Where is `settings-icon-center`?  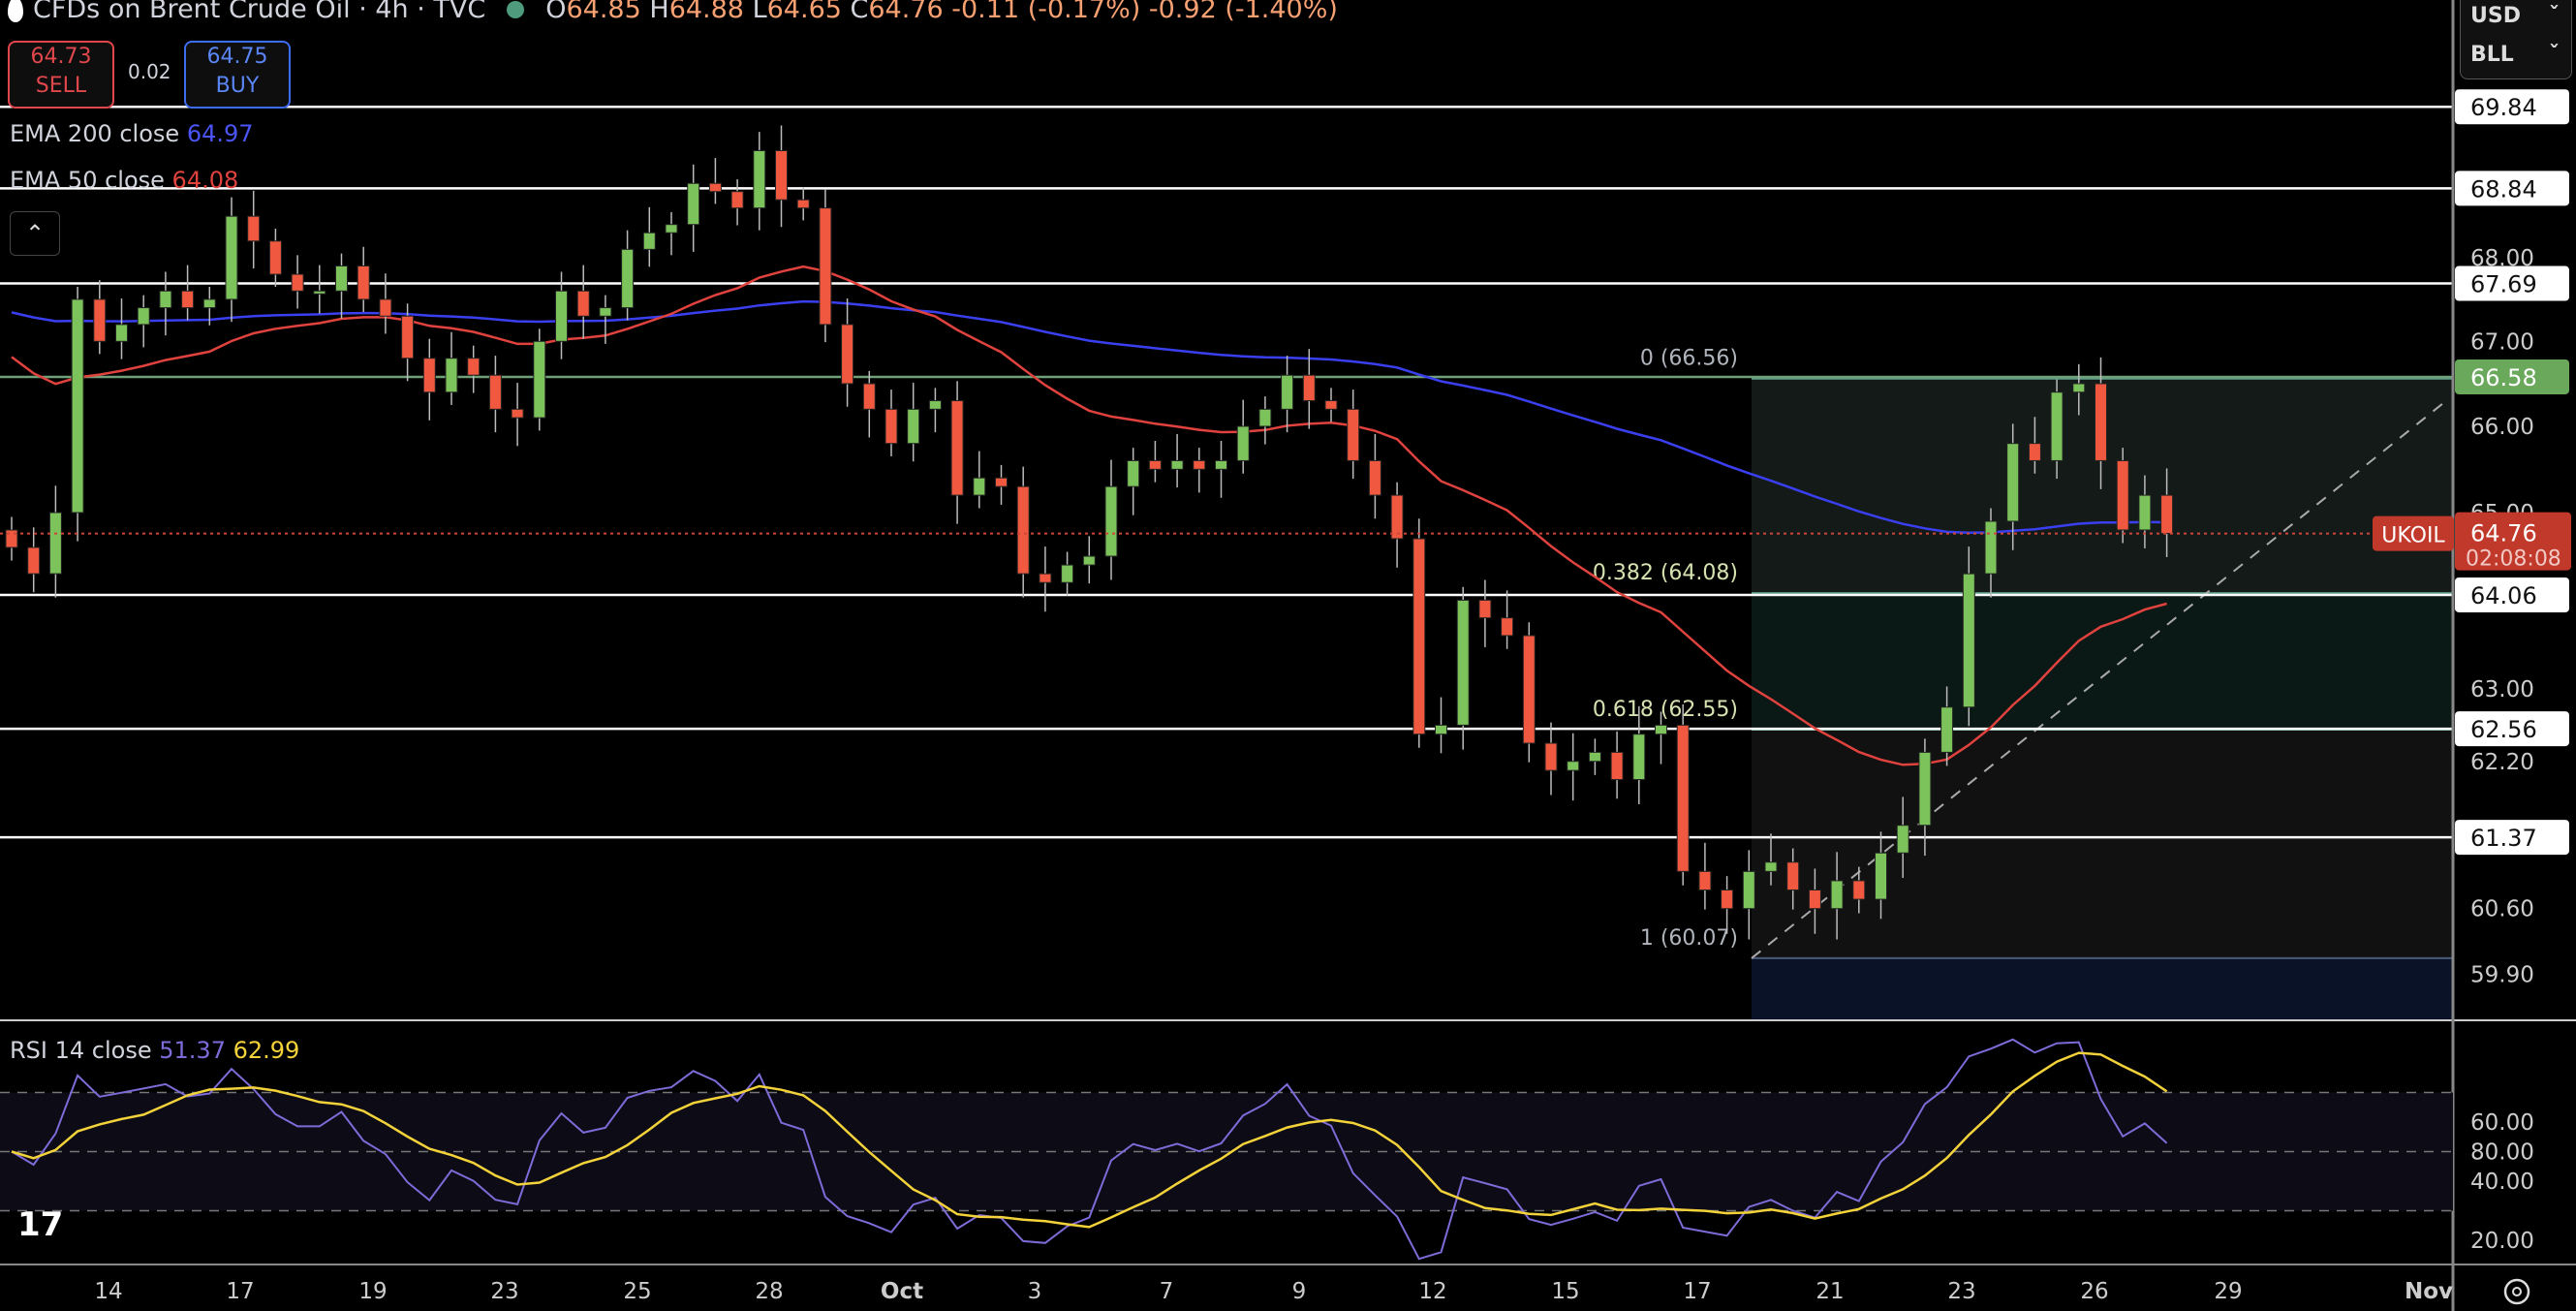 settings-icon-center is located at coordinates (2517, 1291).